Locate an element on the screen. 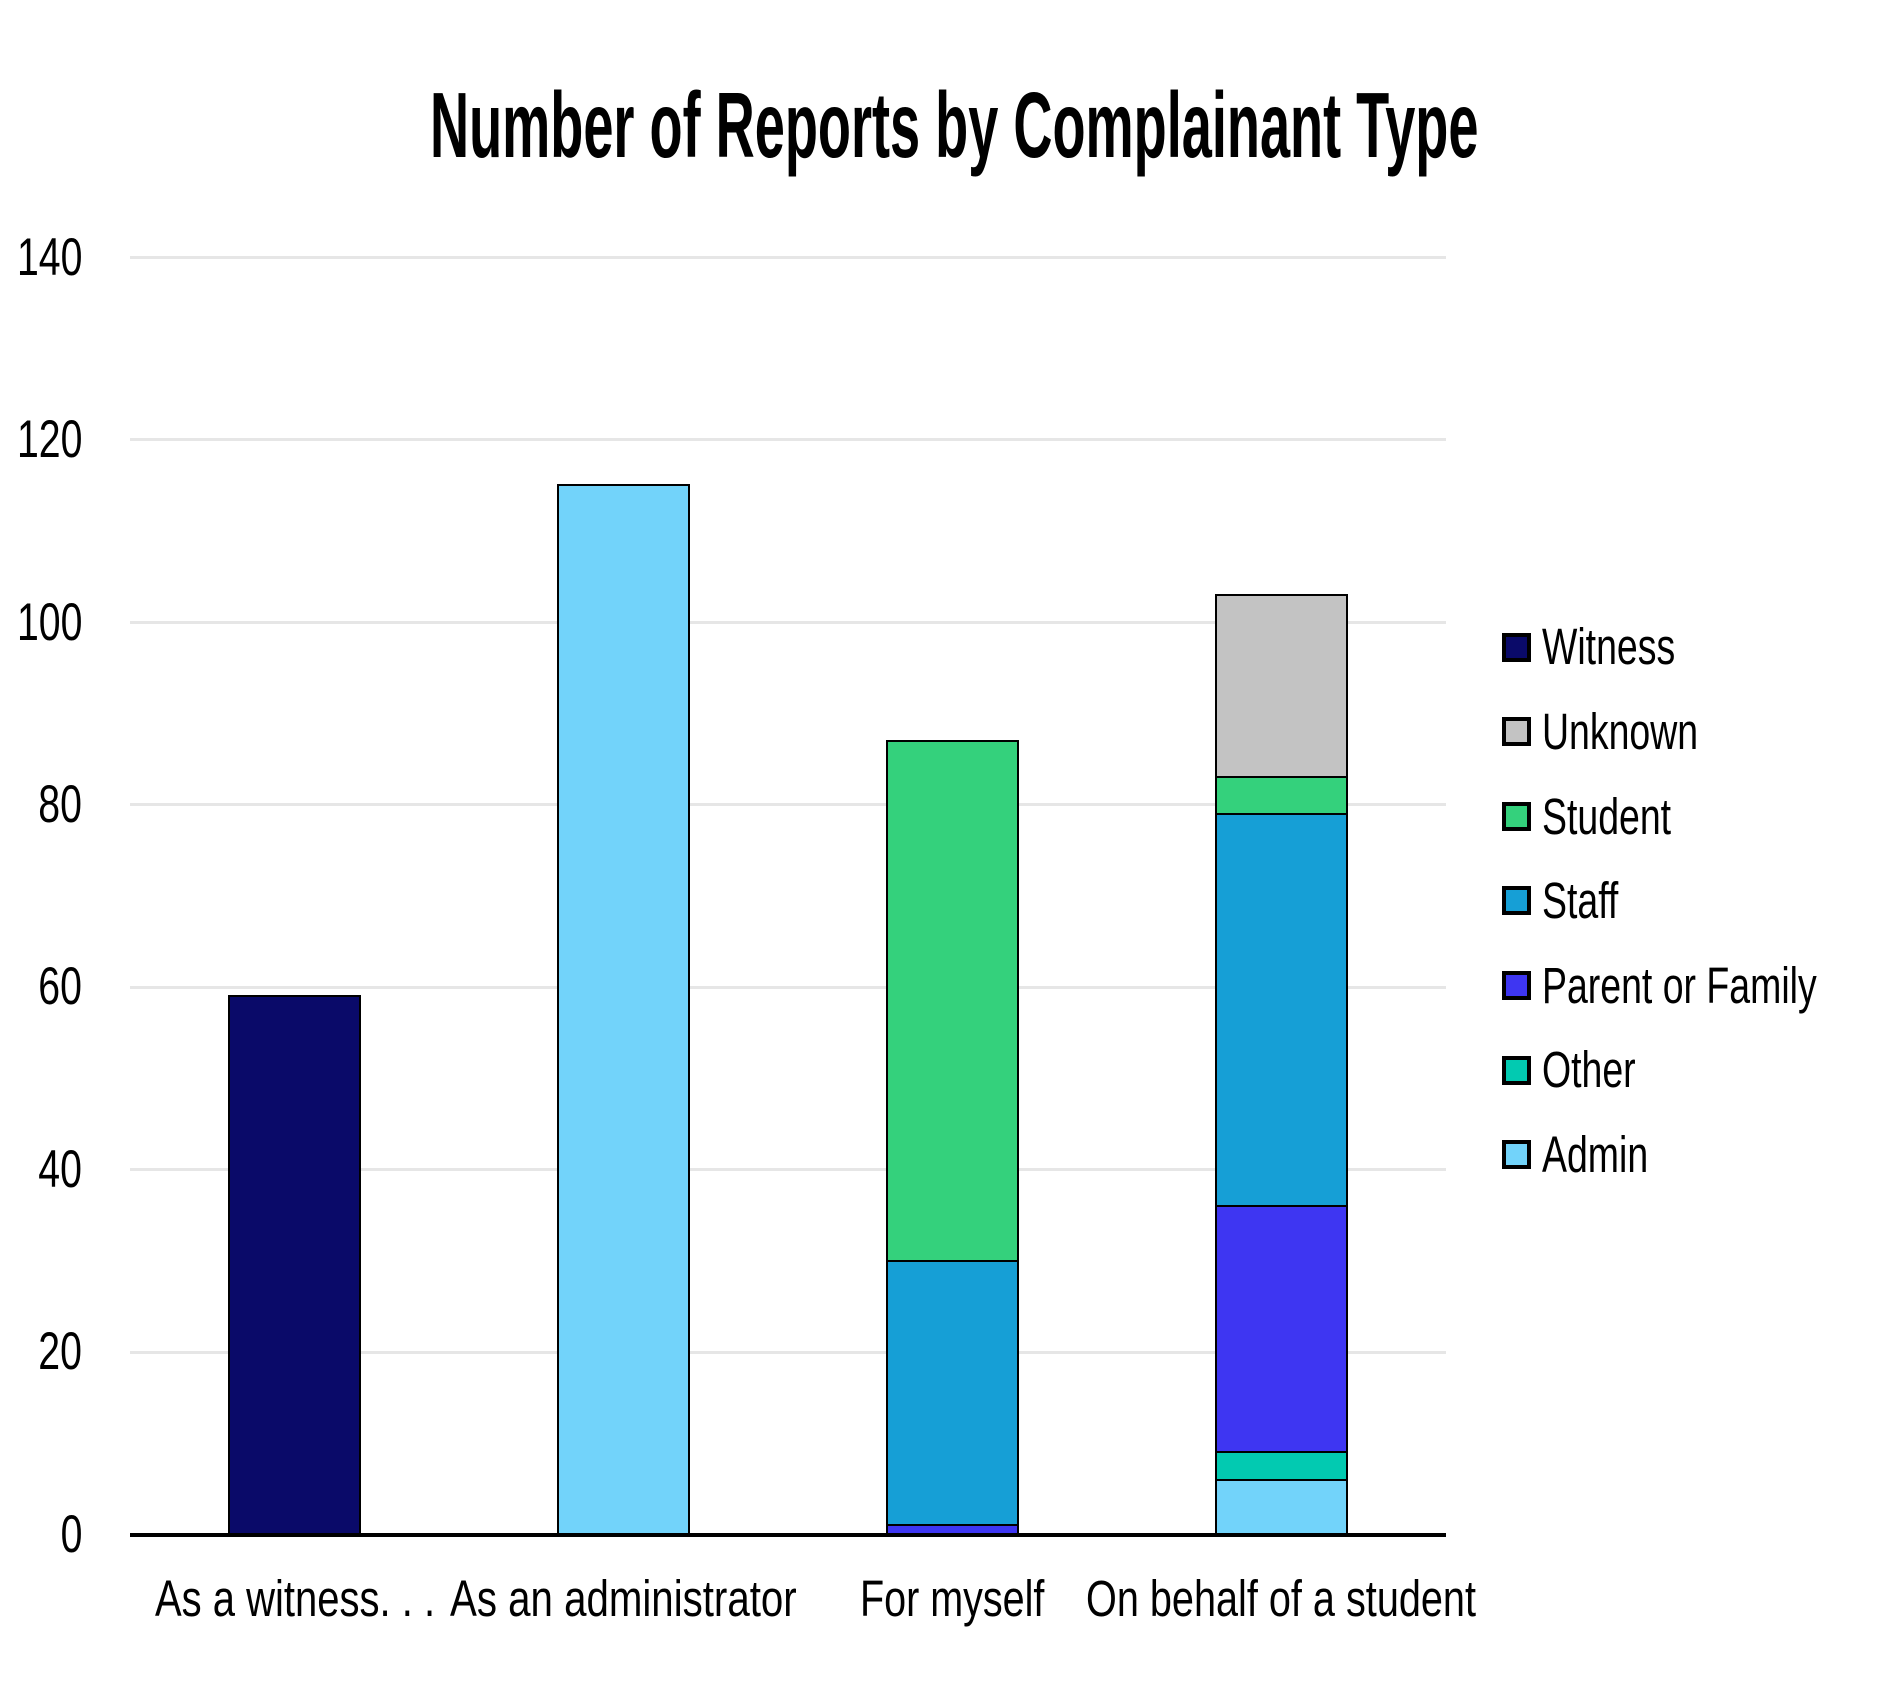 The height and width of the screenshot is (1689, 1879). legend-label: Staff is located at coordinates (1580, 901).